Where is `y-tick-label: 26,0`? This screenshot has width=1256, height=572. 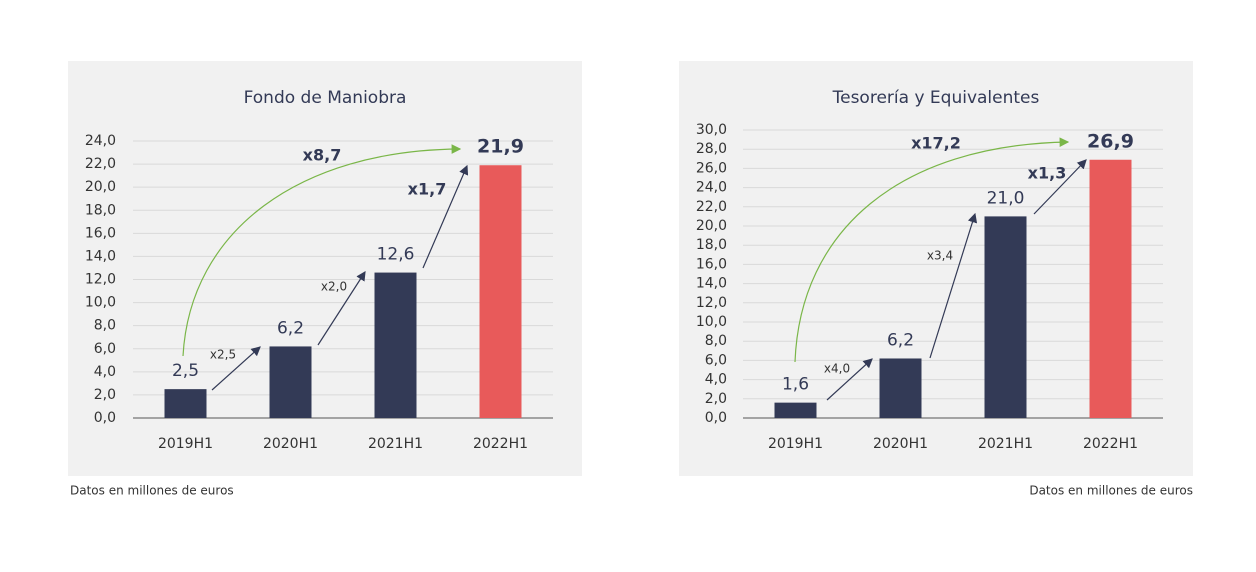 y-tick-label: 26,0 is located at coordinates (711, 168).